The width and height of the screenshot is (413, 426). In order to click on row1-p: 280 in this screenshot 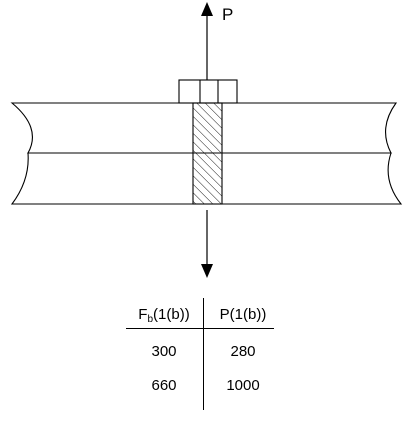, I will do `click(243, 351)`.